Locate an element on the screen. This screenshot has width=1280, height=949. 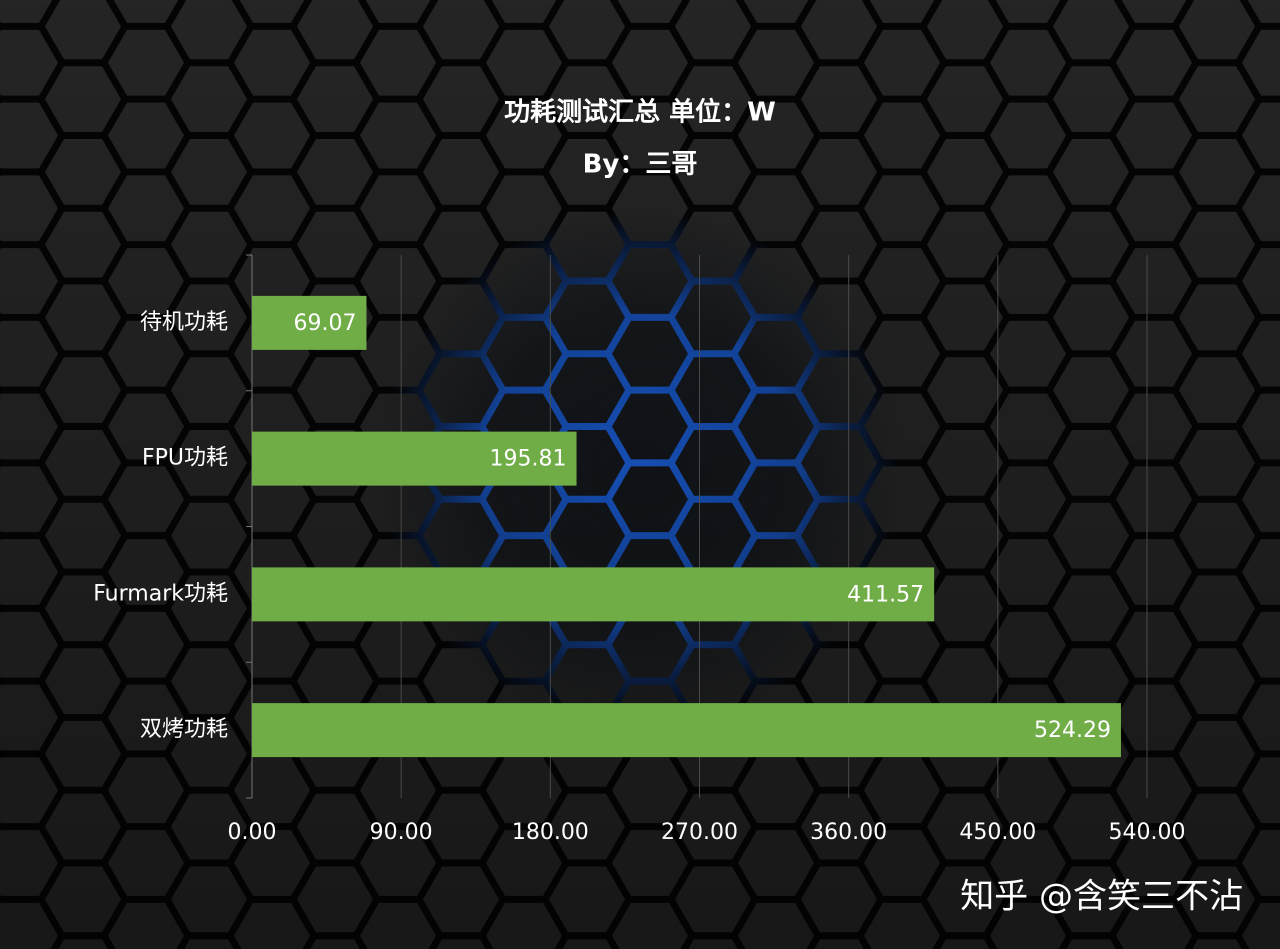
x-tick-label: 270.00 is located at coordinates (699, 832).